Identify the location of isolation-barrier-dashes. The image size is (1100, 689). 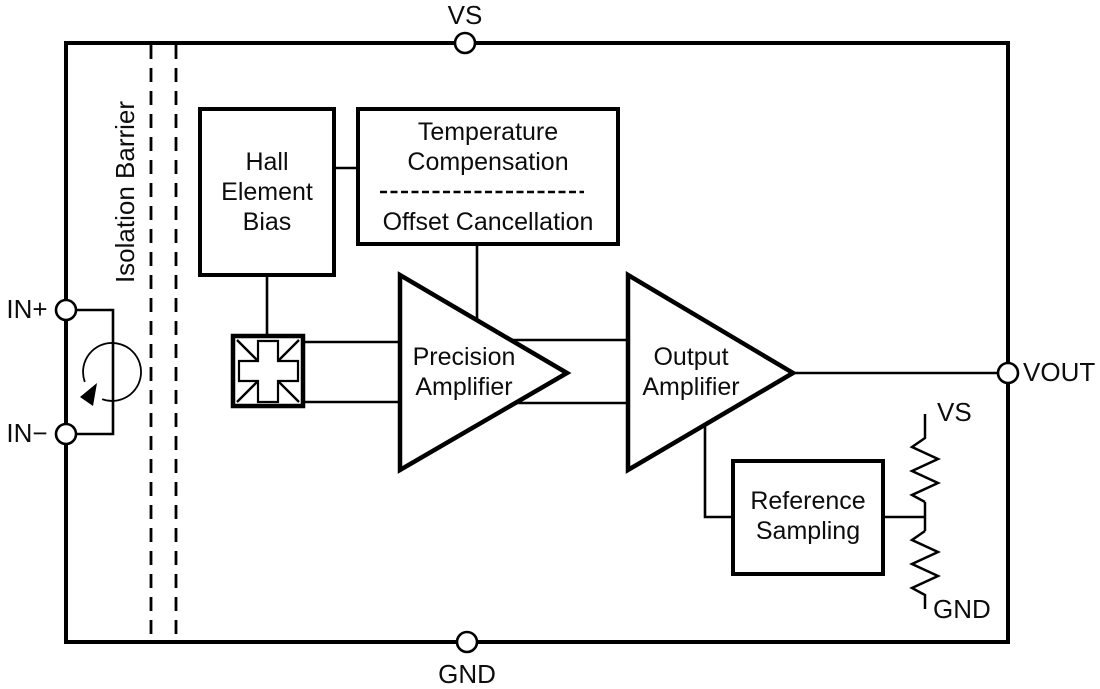
(163, 342).